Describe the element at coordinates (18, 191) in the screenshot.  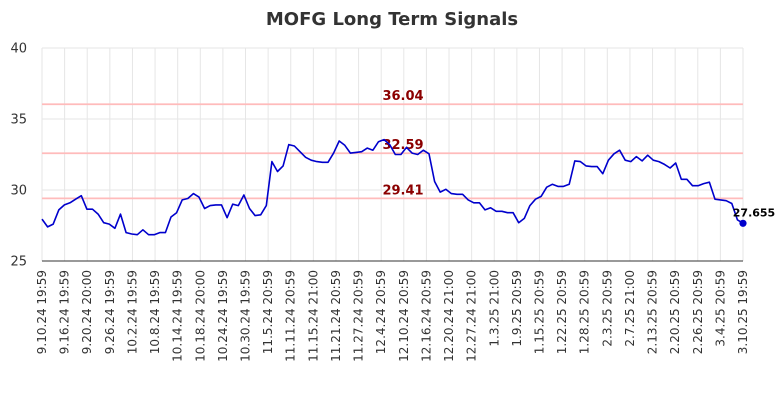
I see `y-tick-label: 30` at that location.